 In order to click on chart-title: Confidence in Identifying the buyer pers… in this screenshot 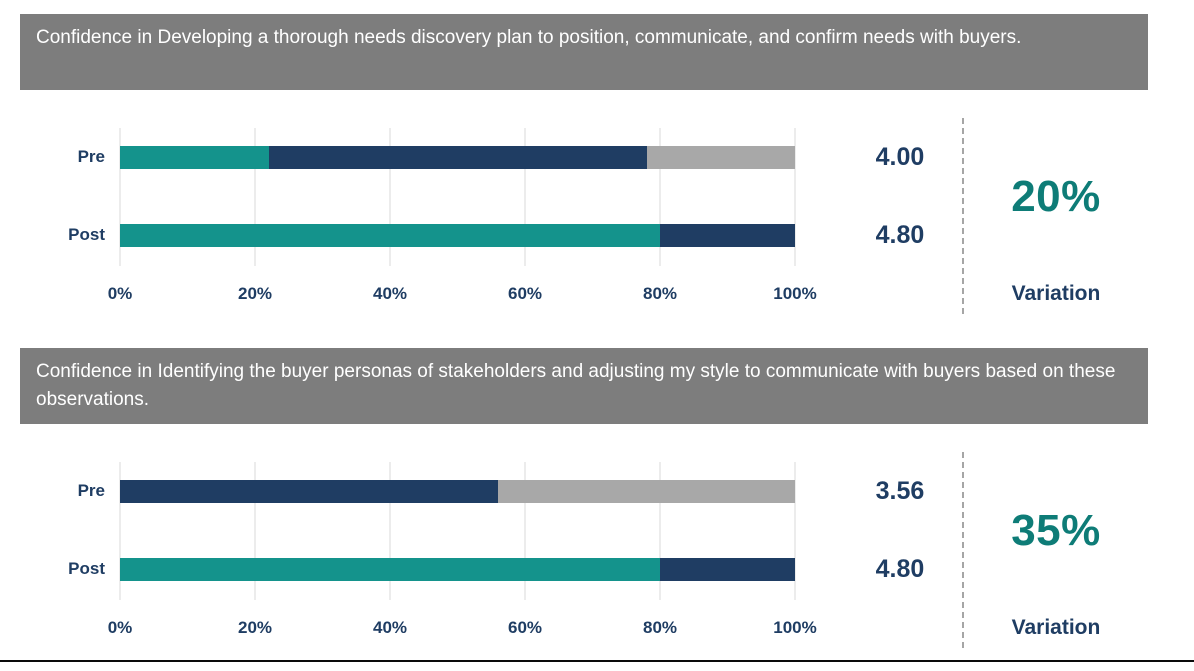, I will do `click(584, 386)`.